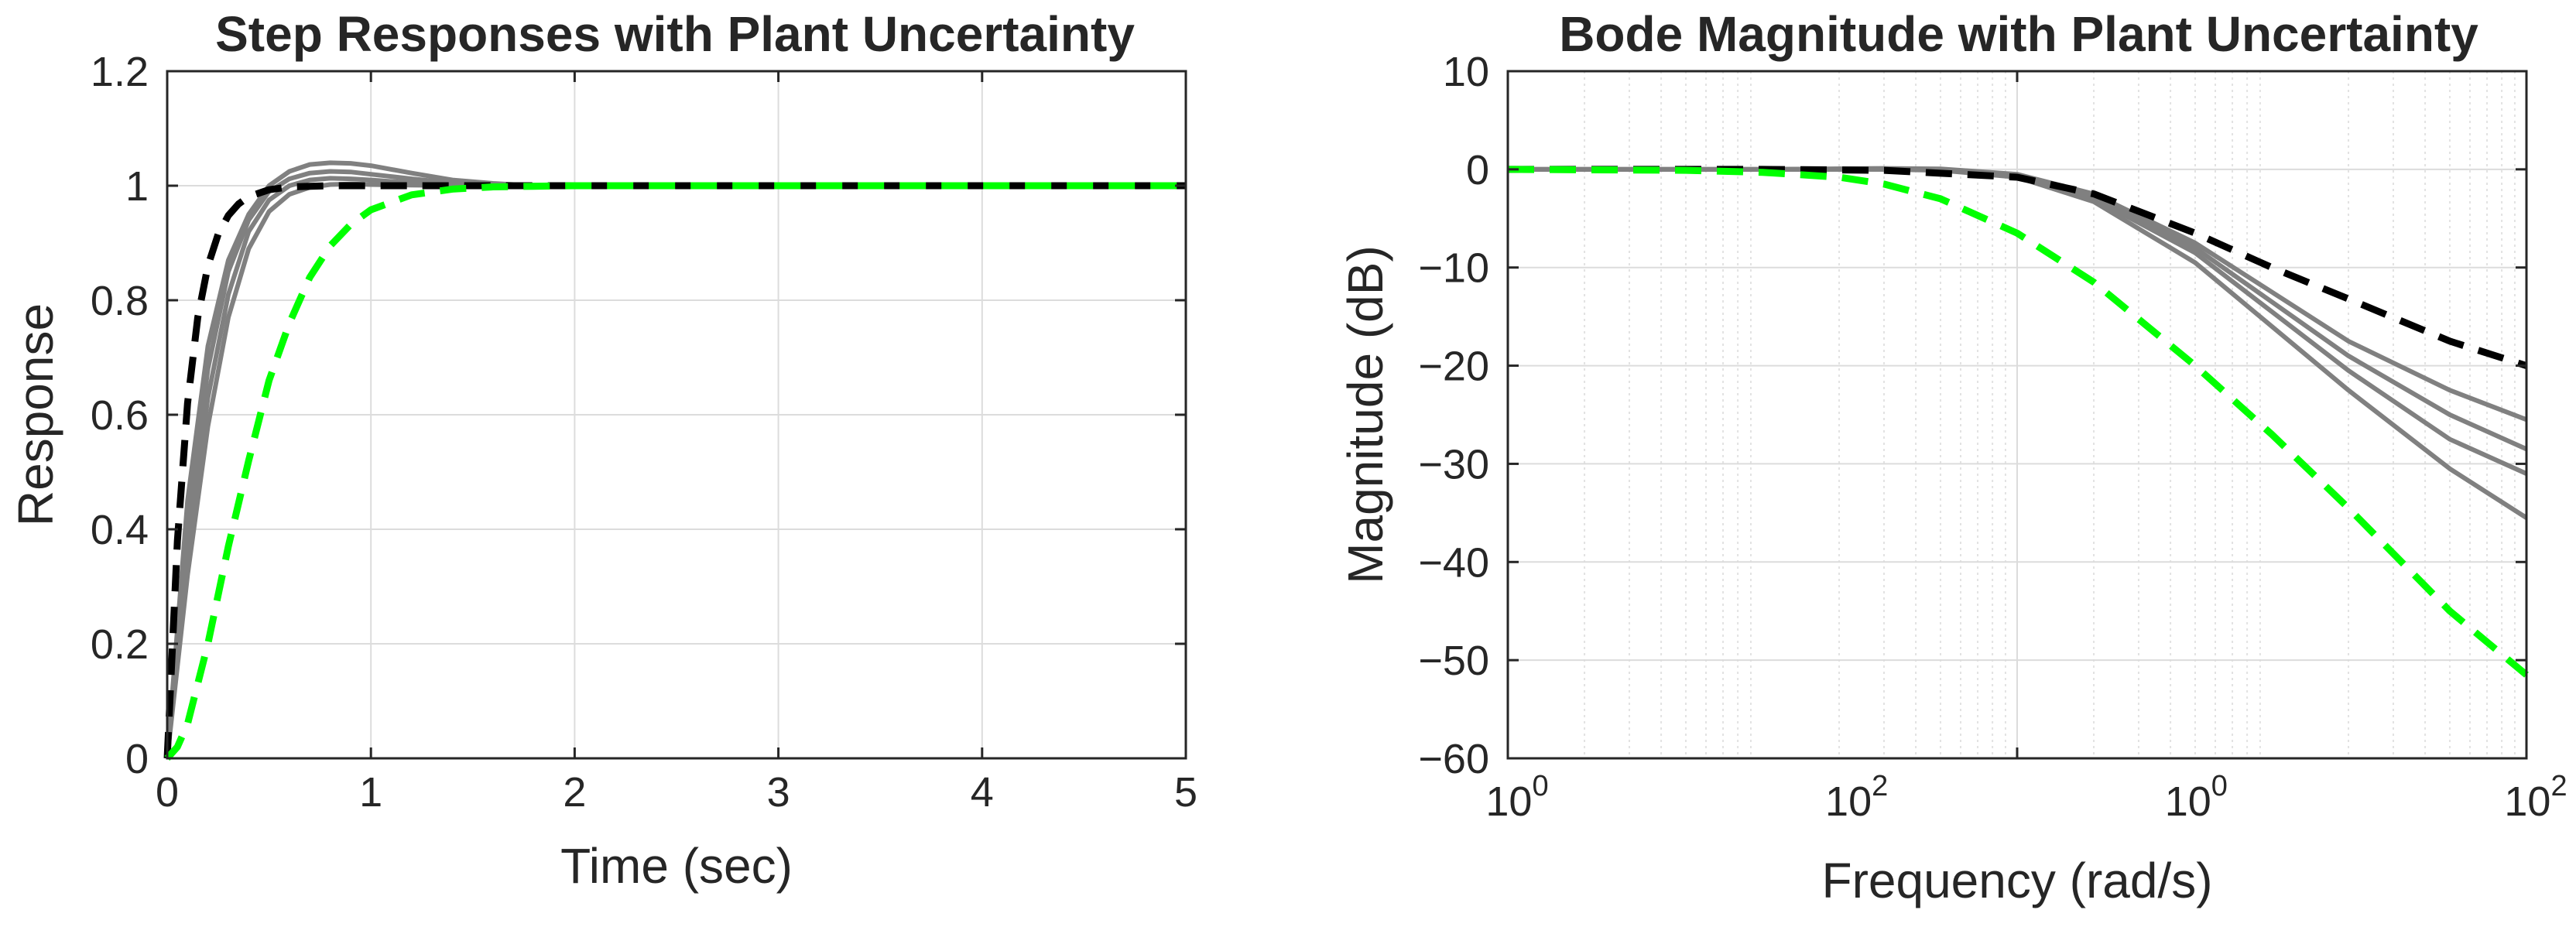  Describe the element at coordinates (676, 866) in the screenshot. I see `x-axis-label: Time (sec)` at that location.